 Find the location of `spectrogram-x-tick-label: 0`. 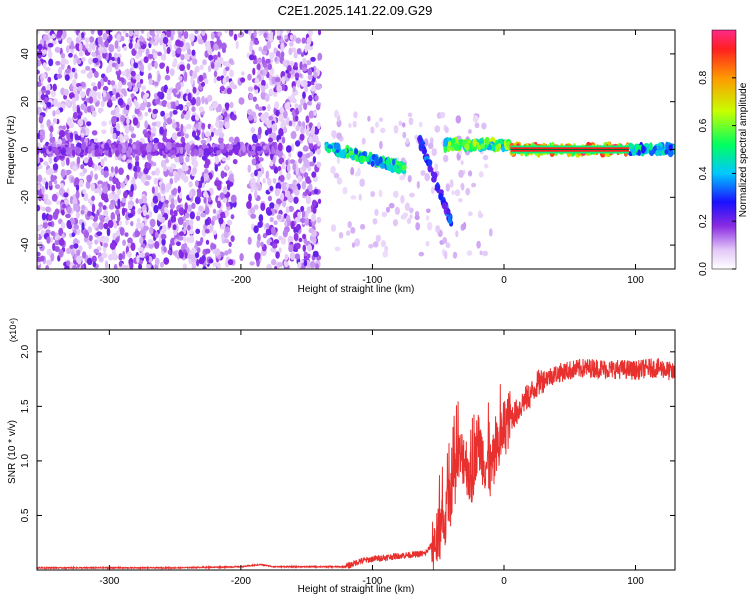

spectrogram-x-tick-label: 0 is located at coordinates (504, 280).